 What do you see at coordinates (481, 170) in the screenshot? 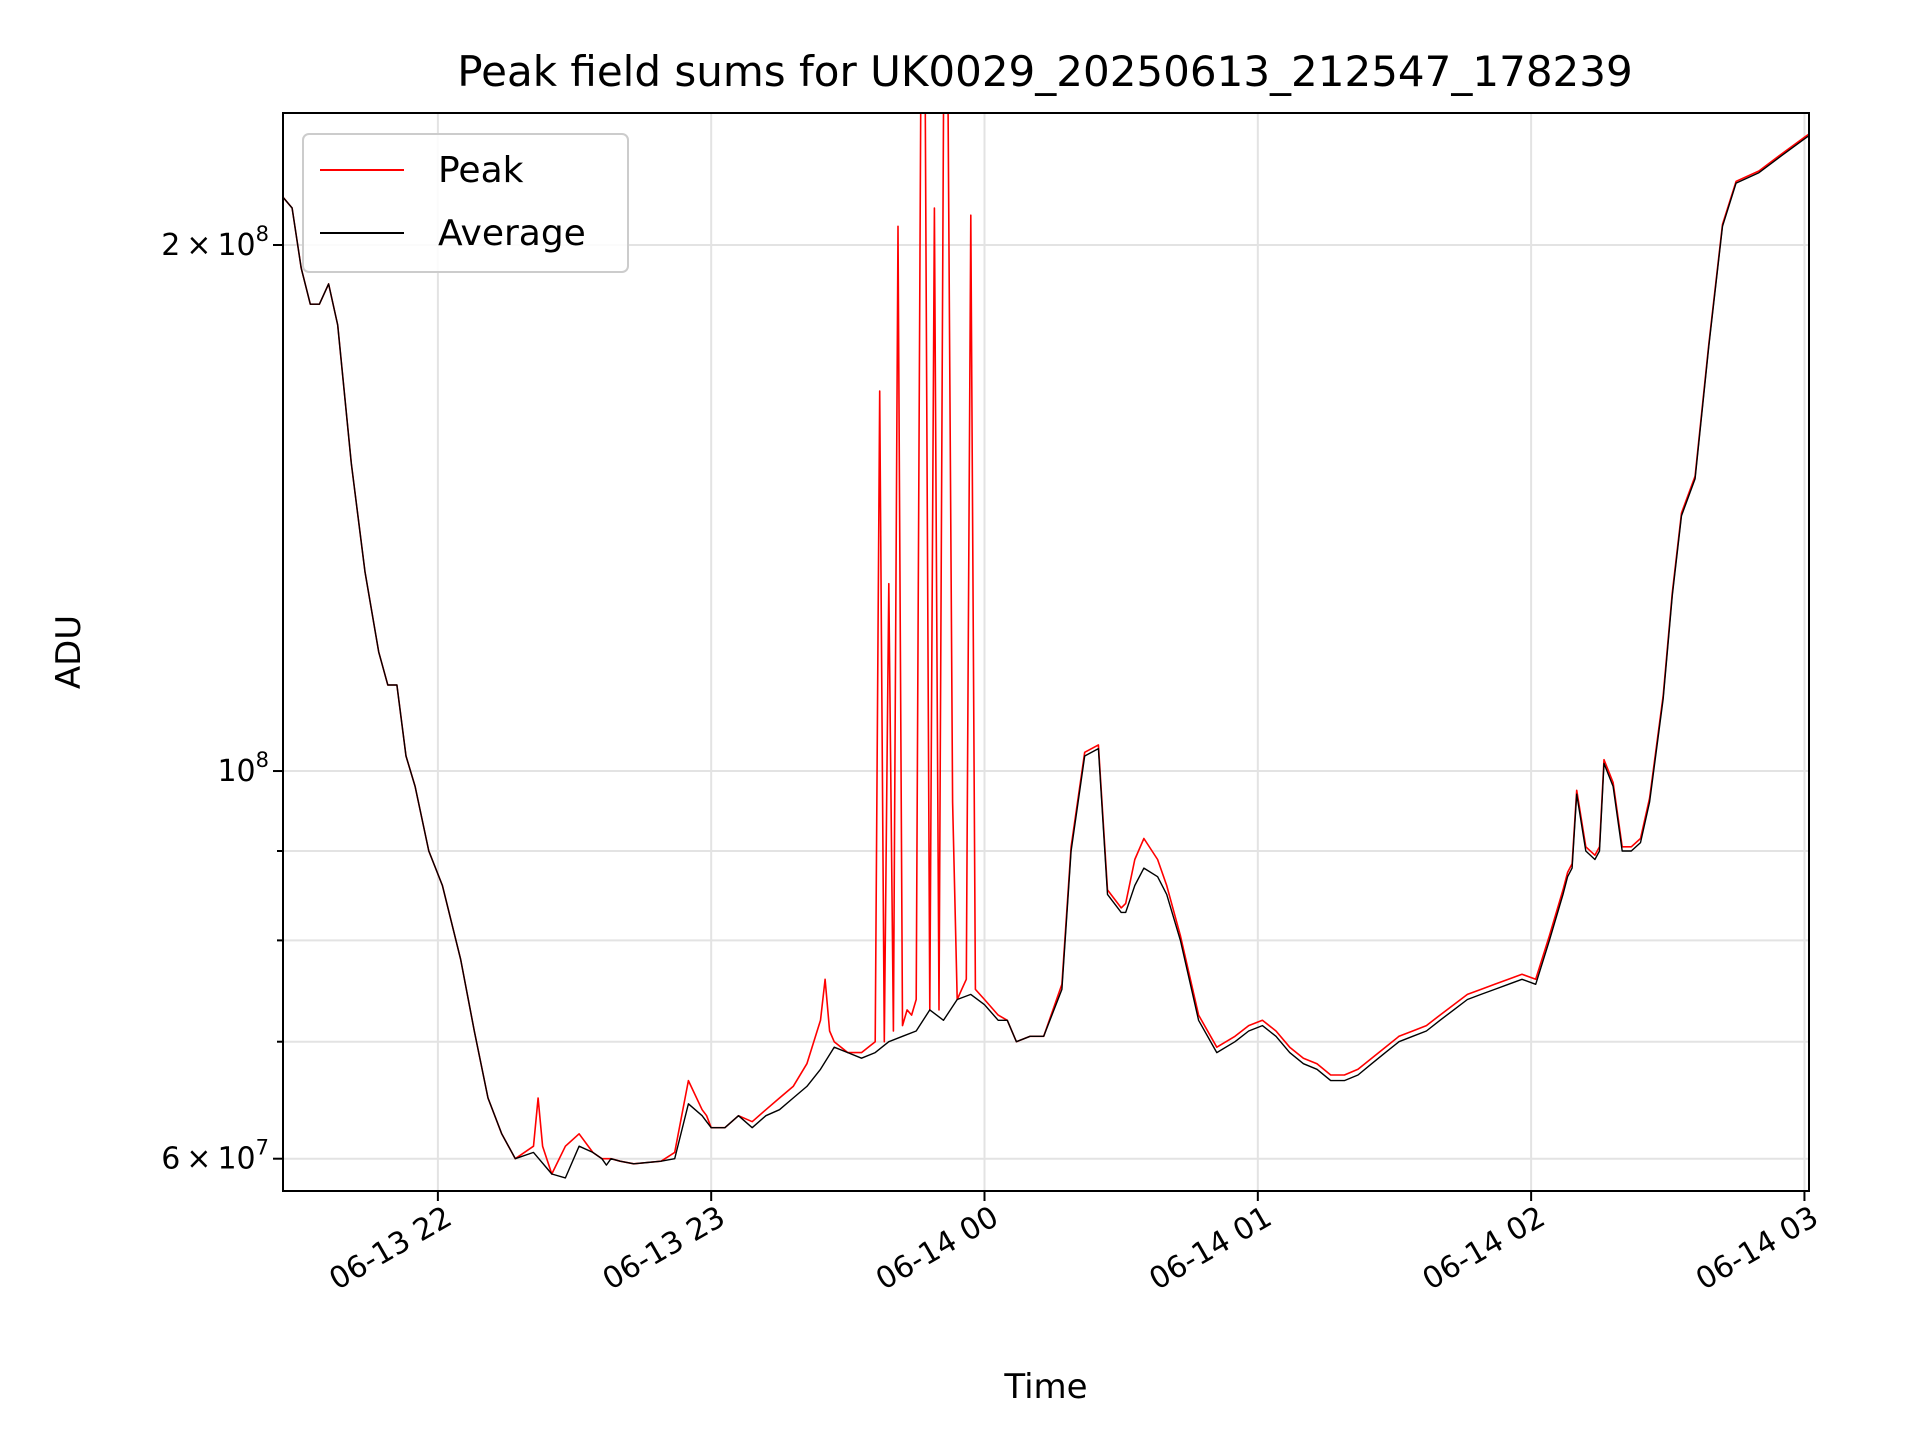
I see `legend-label-peak: Peak` at bounding box center [481, 170].